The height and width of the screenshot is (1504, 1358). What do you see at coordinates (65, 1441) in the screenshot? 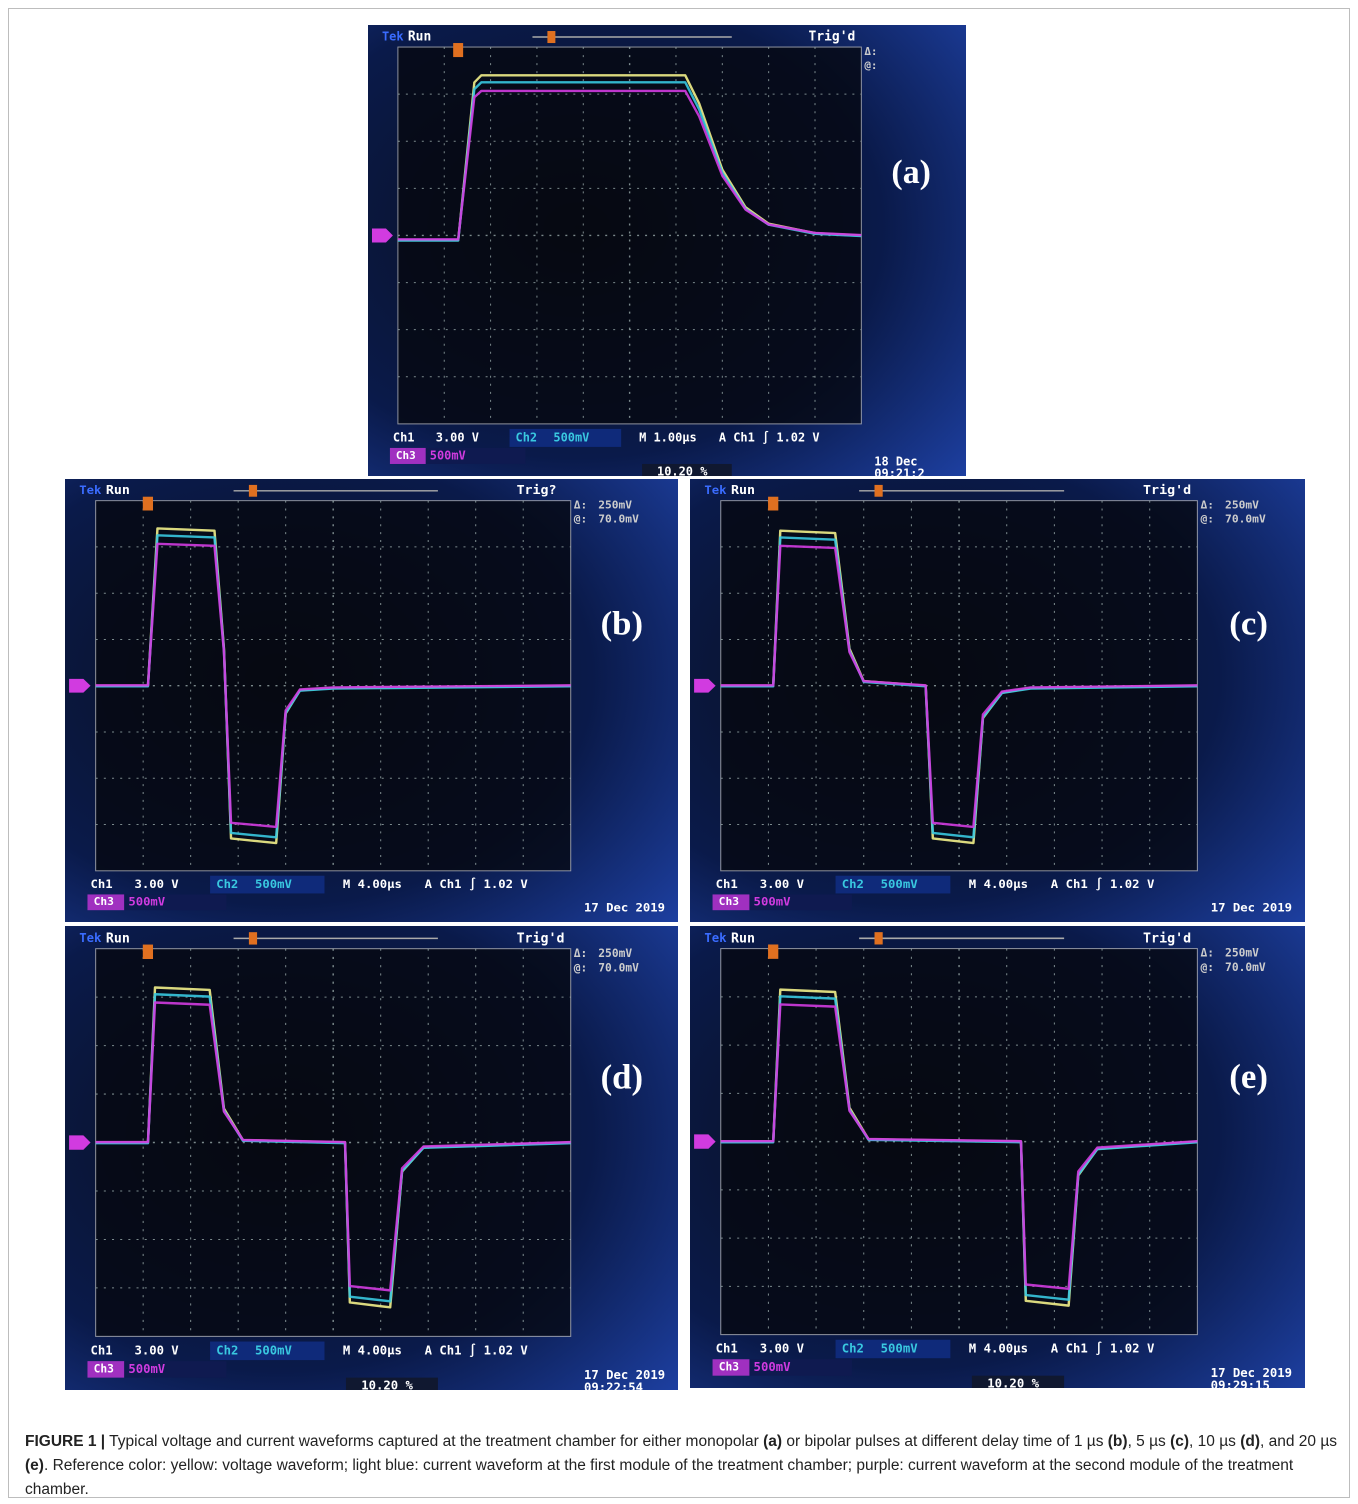
I see `caption-label: FIGURE 1 |` at bounding box center [65, 1441].